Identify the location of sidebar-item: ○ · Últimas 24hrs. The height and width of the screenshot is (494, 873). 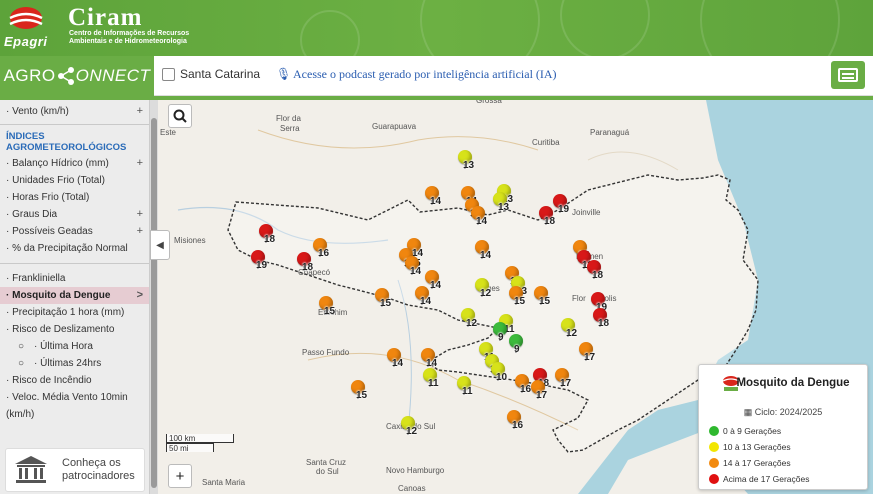
(60, 363).